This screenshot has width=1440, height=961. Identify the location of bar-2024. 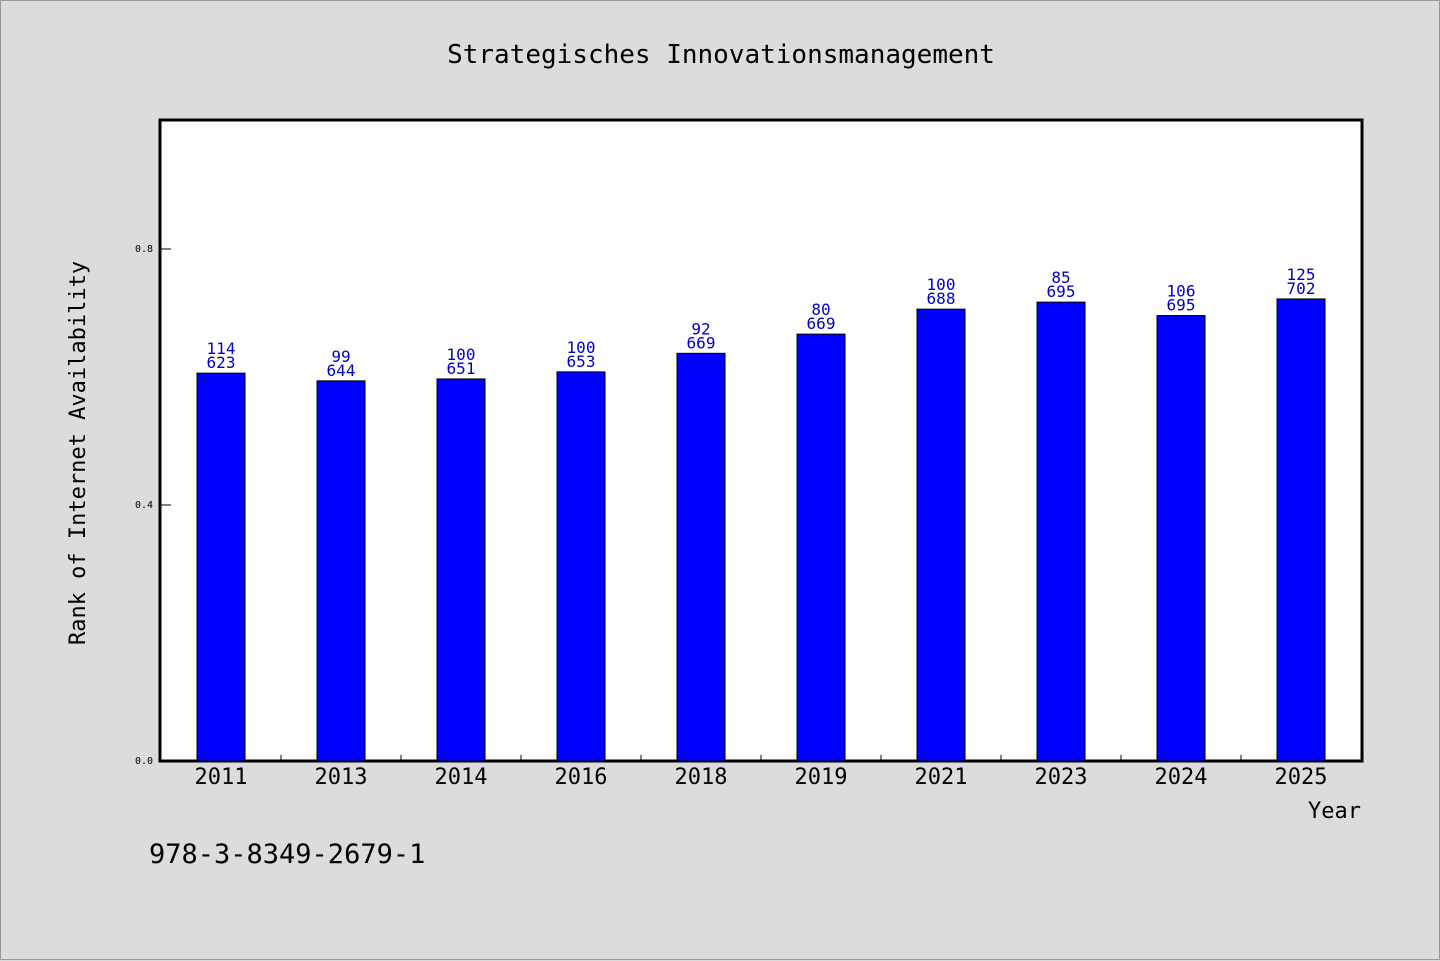
(1181, 538).